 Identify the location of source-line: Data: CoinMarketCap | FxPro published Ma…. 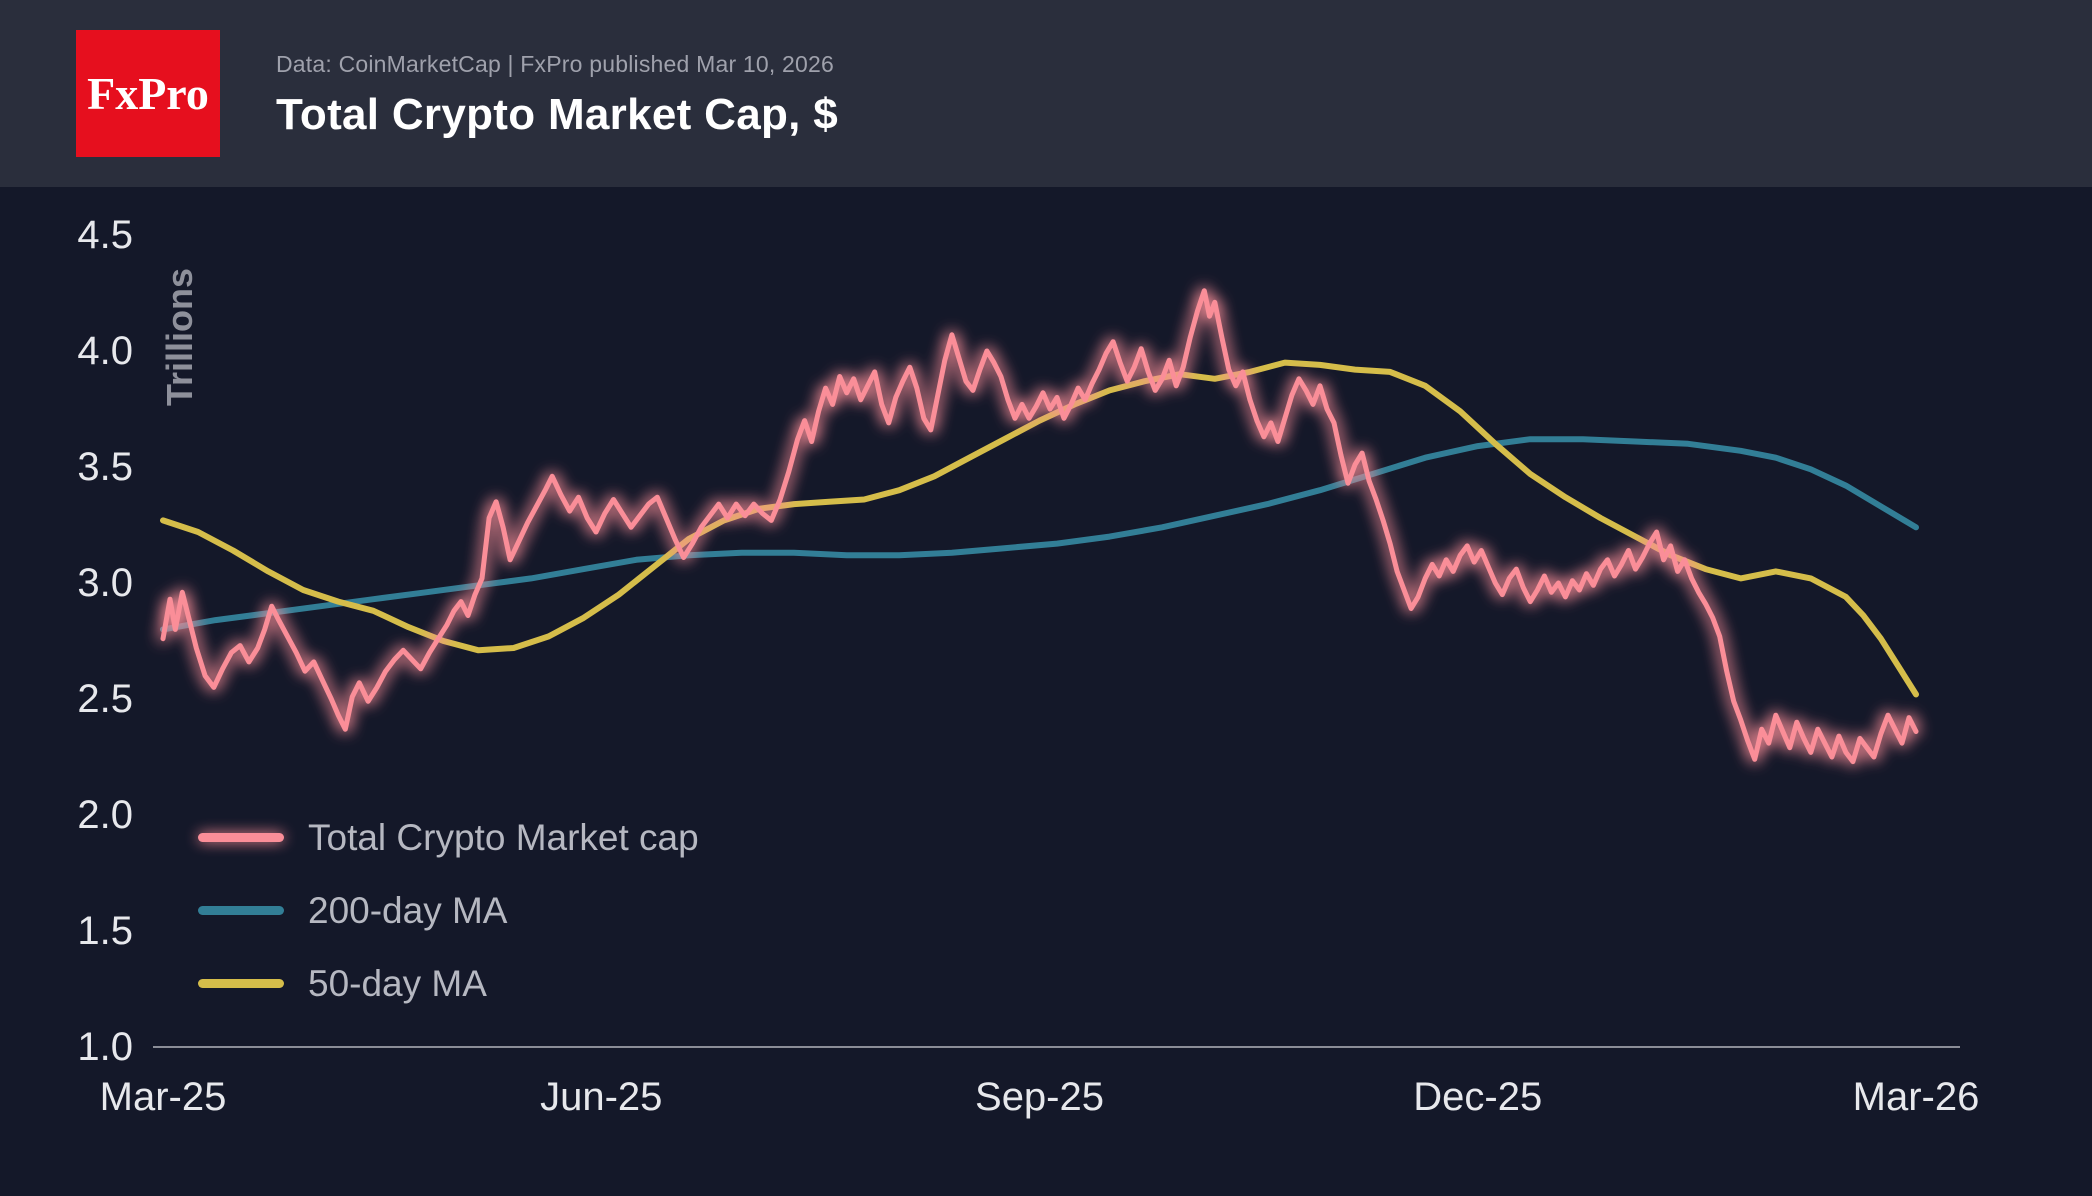
(555, 64).